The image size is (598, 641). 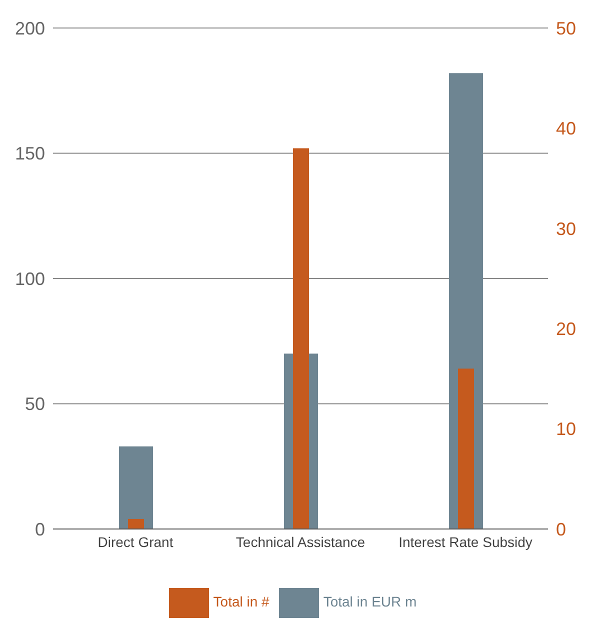 I want to click on x-tick-label: Interest Rate Subsidy, so click(x=465, y=542).